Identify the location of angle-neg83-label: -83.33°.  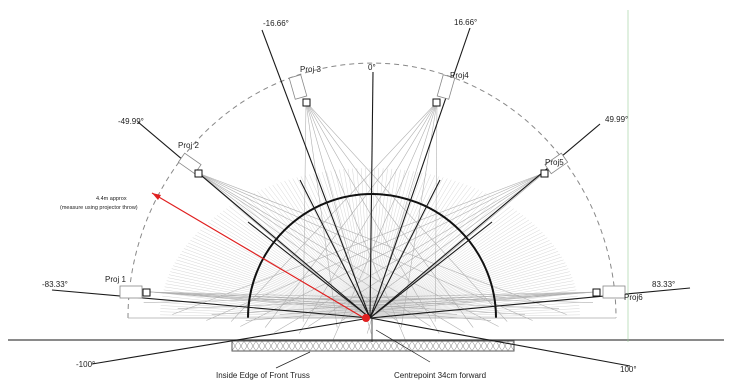
(55, 284).